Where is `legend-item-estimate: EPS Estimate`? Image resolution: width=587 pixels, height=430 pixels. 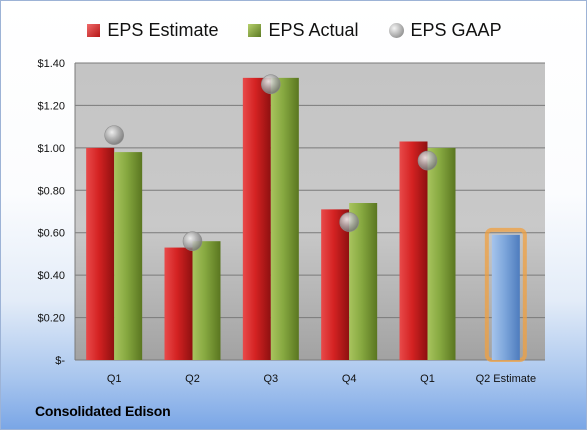 legend-item-estimate: EPS Estimate is located at coordinates (152, 30).